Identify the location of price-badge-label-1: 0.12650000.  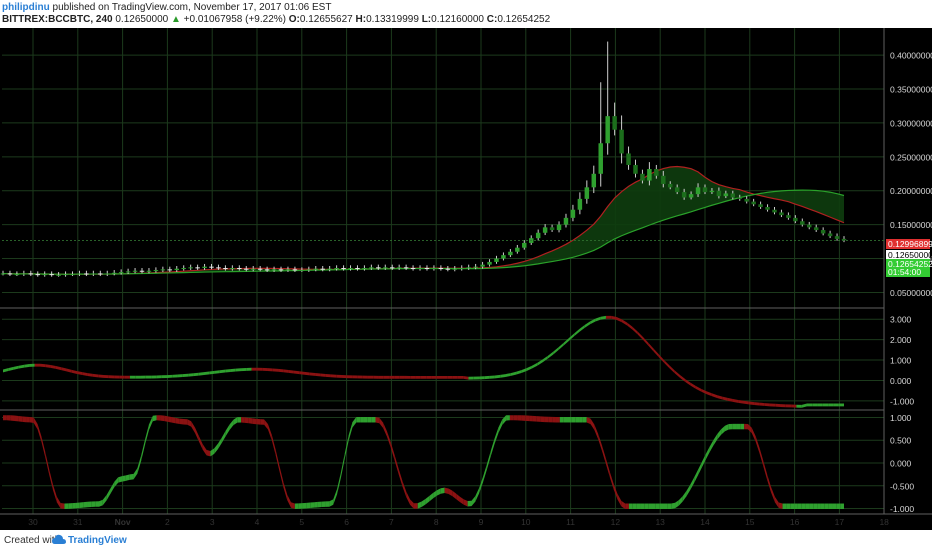
(910, 255).